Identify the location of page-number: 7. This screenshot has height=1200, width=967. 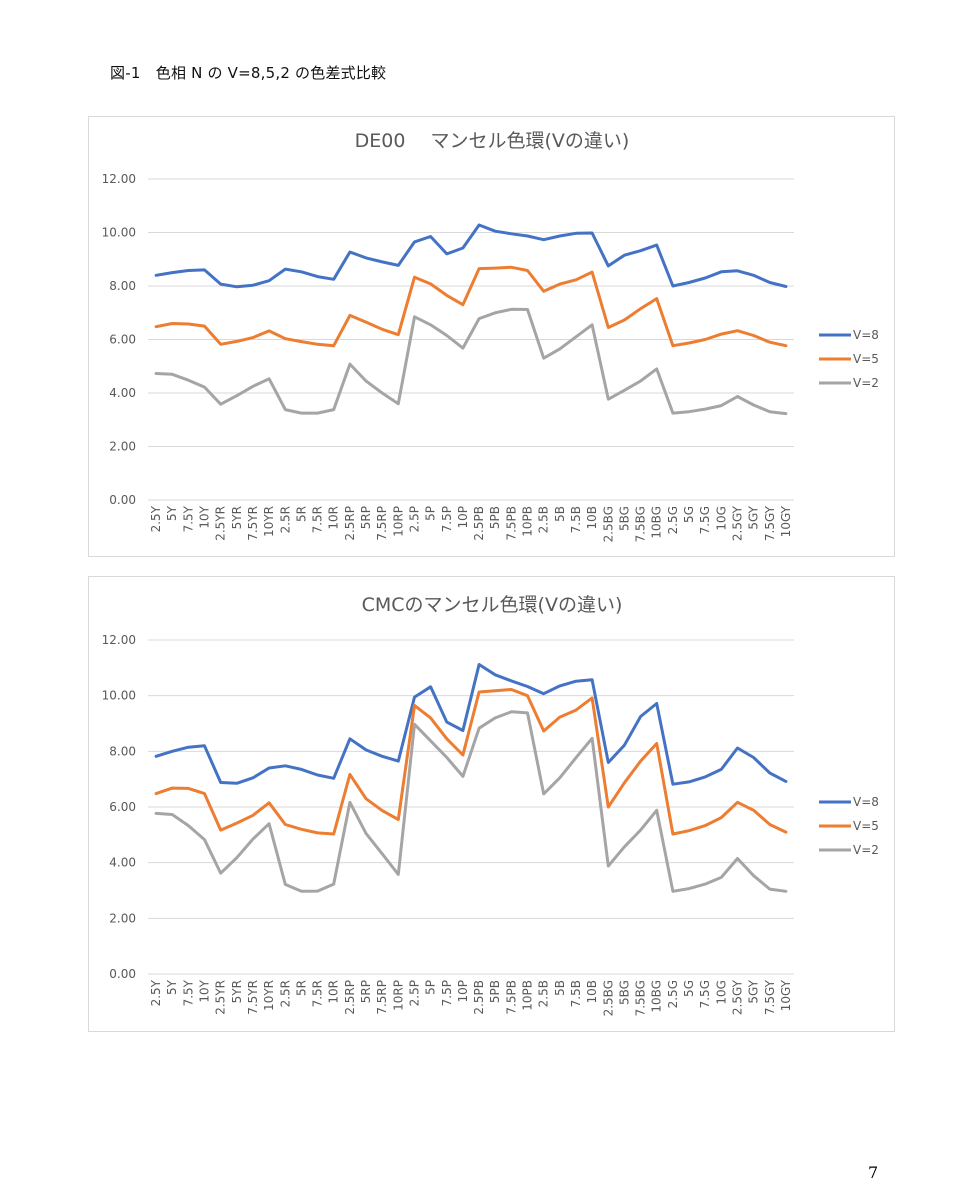
(873, 1172).